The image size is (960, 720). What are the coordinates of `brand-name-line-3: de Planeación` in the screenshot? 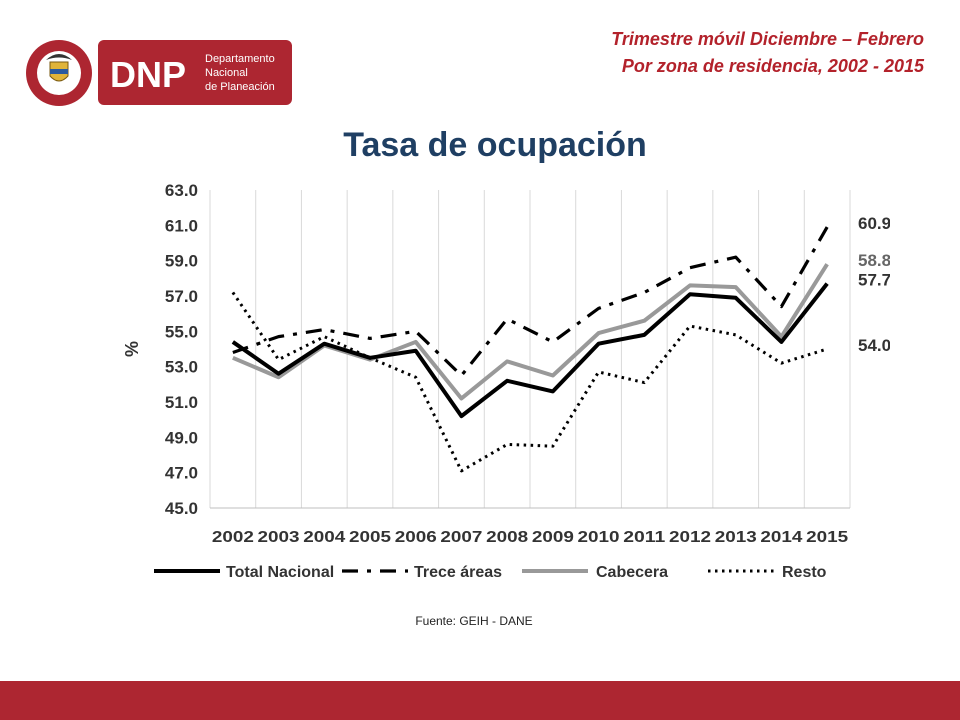 It's located at (240, 87).